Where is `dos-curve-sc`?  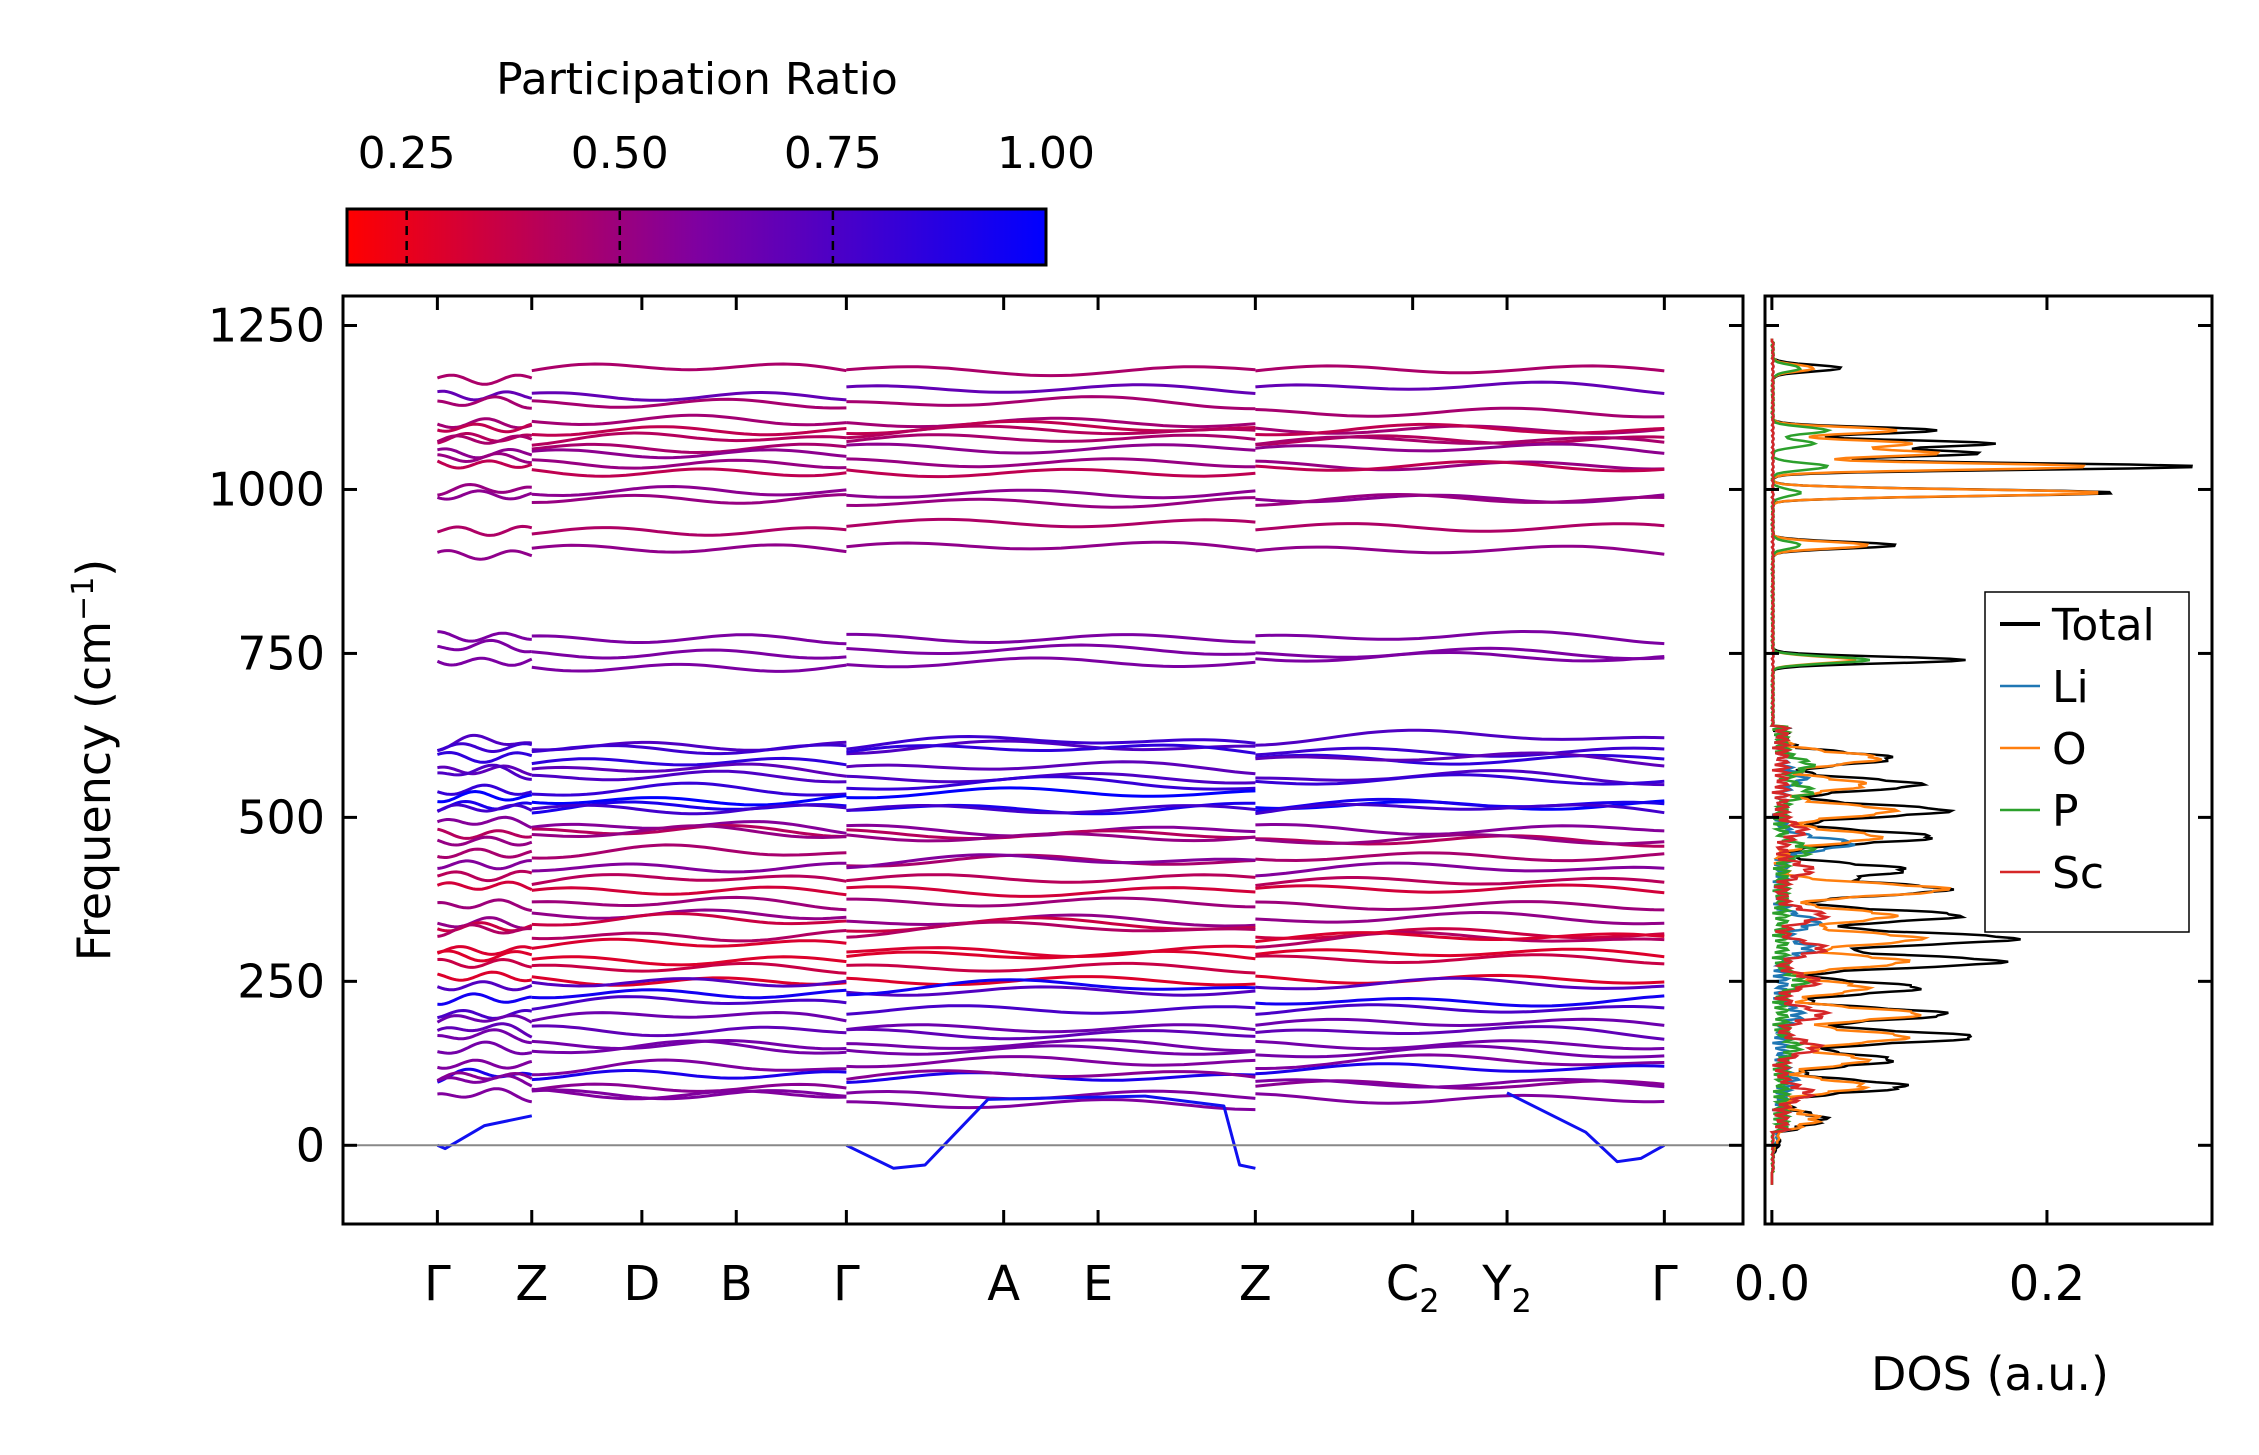 dos-curve-sc is located at coordinates (1801, 761).